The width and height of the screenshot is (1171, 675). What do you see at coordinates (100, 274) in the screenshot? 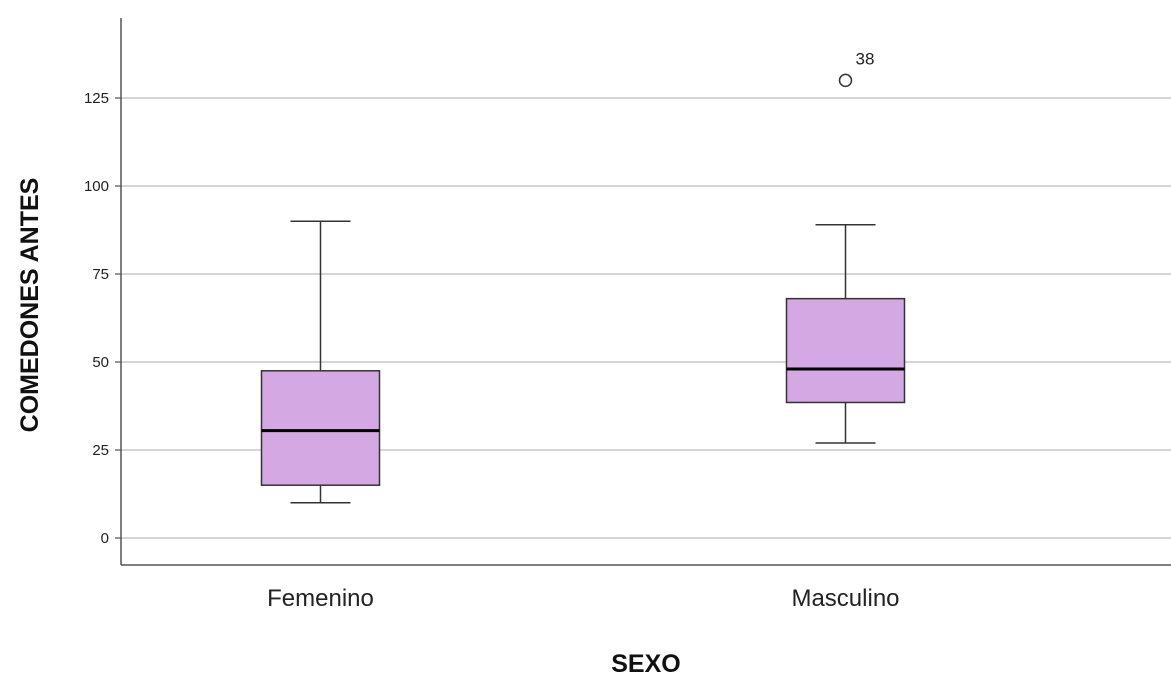
I see `y-tick-label: 75` at bounding box center [100, 274].